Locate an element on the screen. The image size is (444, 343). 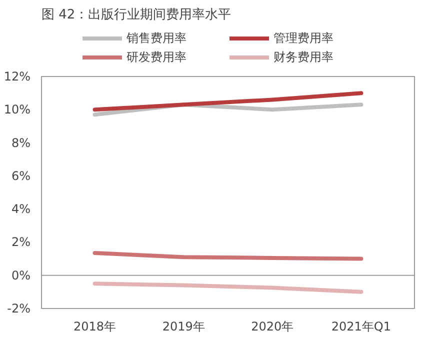
legend-label: 销售费用率 is located at coordinates (157, 38).